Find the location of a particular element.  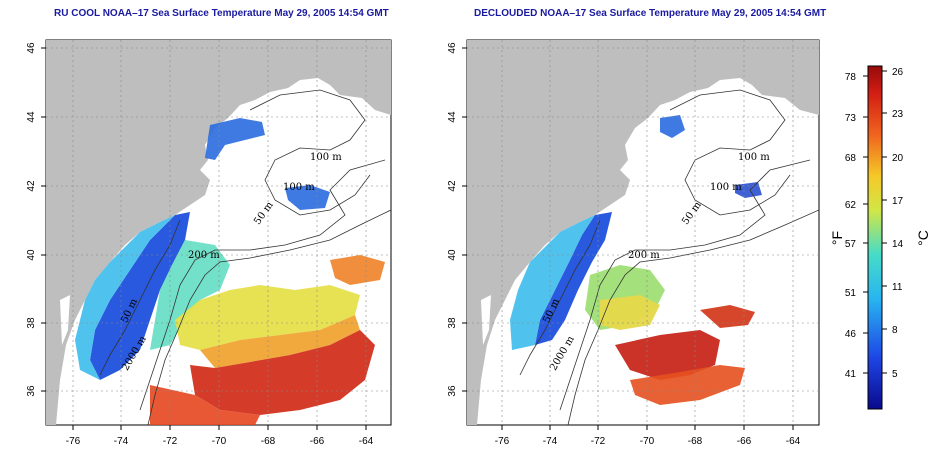

left-sst-slope-cyan is located at coordinates (190, 295).